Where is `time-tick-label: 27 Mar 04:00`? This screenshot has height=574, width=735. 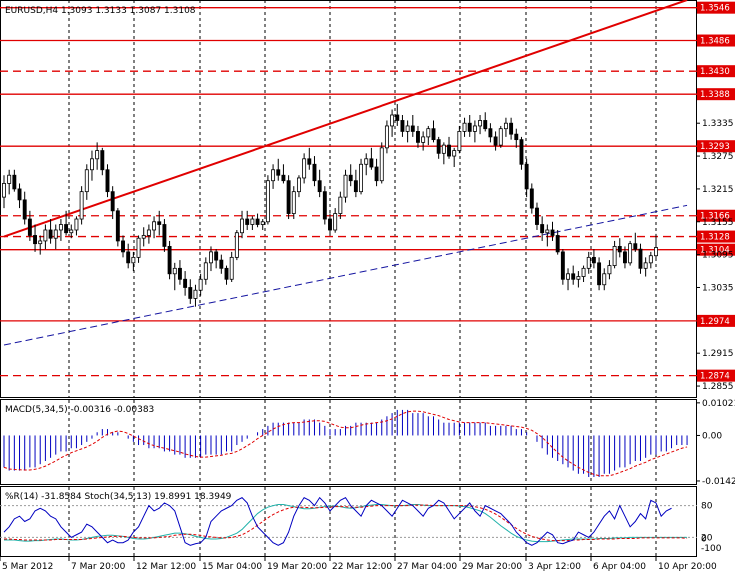
time-tick-label: 27 Mar 04:00 is located at coordinates (427, 567).